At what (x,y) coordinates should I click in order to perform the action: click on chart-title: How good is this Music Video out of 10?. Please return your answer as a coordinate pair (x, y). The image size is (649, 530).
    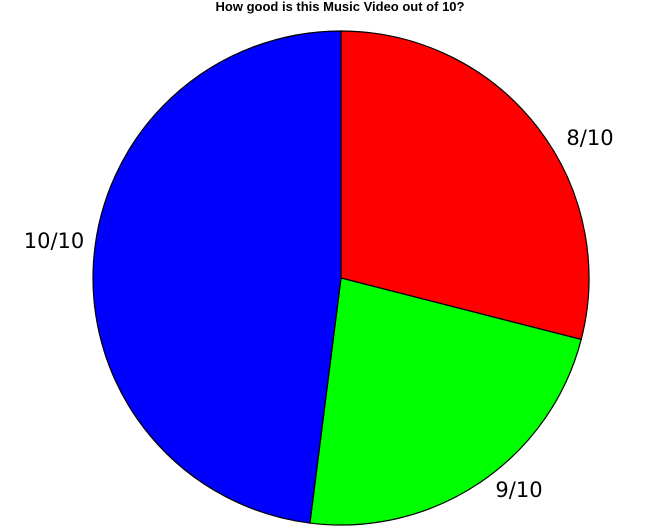
    Looking at the image, I should click on (340, 7).